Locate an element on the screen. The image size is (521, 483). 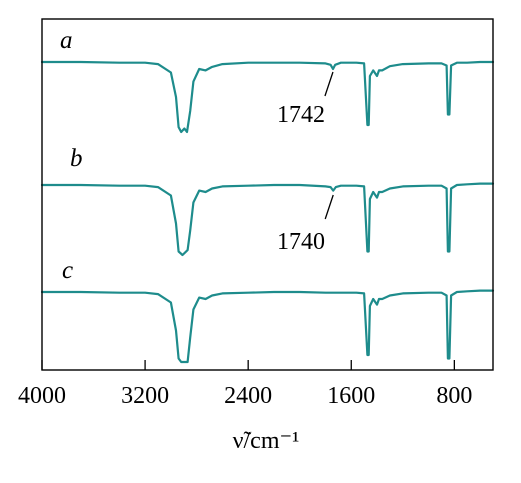
x-tick-label-2400: 2400 is located at coordinates (248, 396).